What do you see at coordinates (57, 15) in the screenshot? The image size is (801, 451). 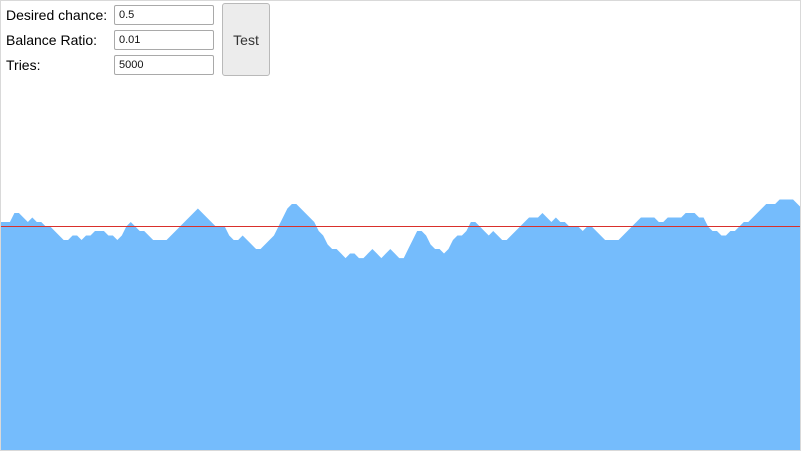 I see `desired-chance-label: Desired chance:` at bounding box center [57, 15].